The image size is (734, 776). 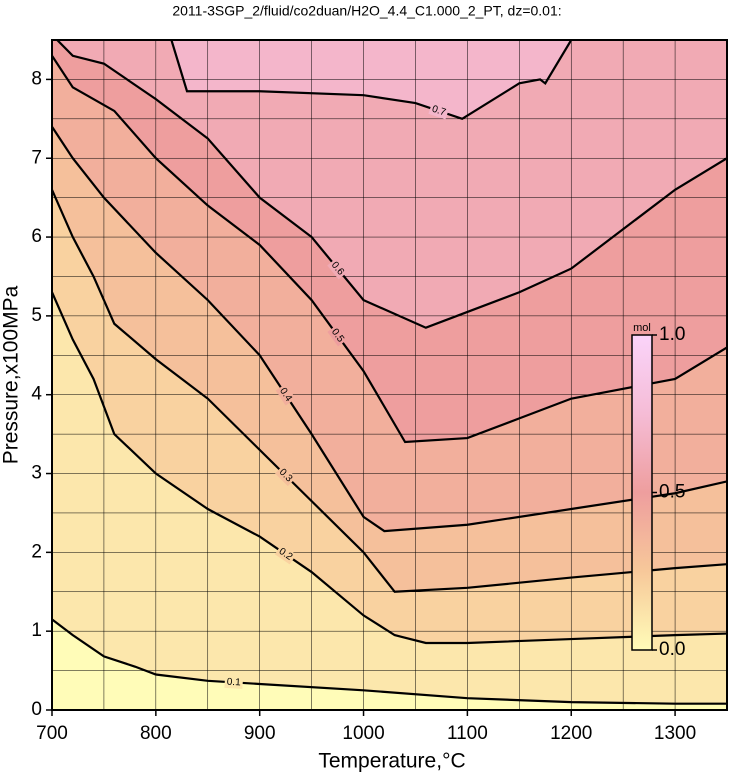 I want to click on y-tick-label: 5, so click(x=36, y=315).